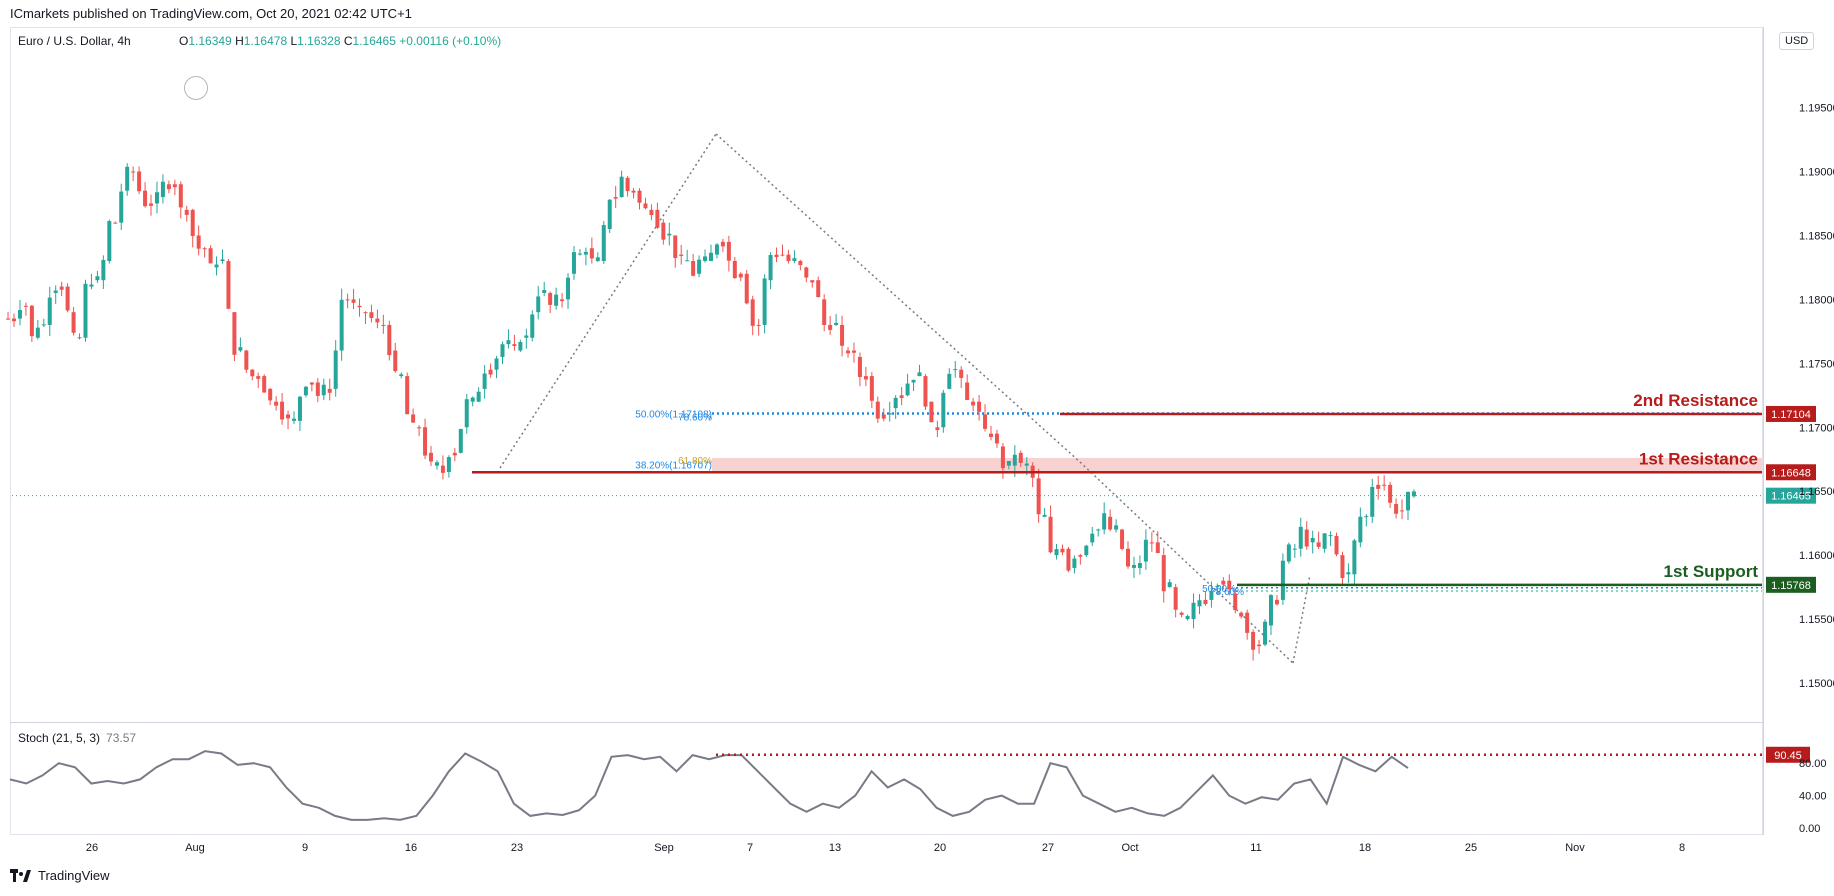 Image resolution: width=1834 pixels, height=896 pixels. What do you see at coordinates (77, 738) in the screenshot?
I see `stoch-legend: Stoch (21, 5, 3) 73.57` at bounding box center [77, 738].